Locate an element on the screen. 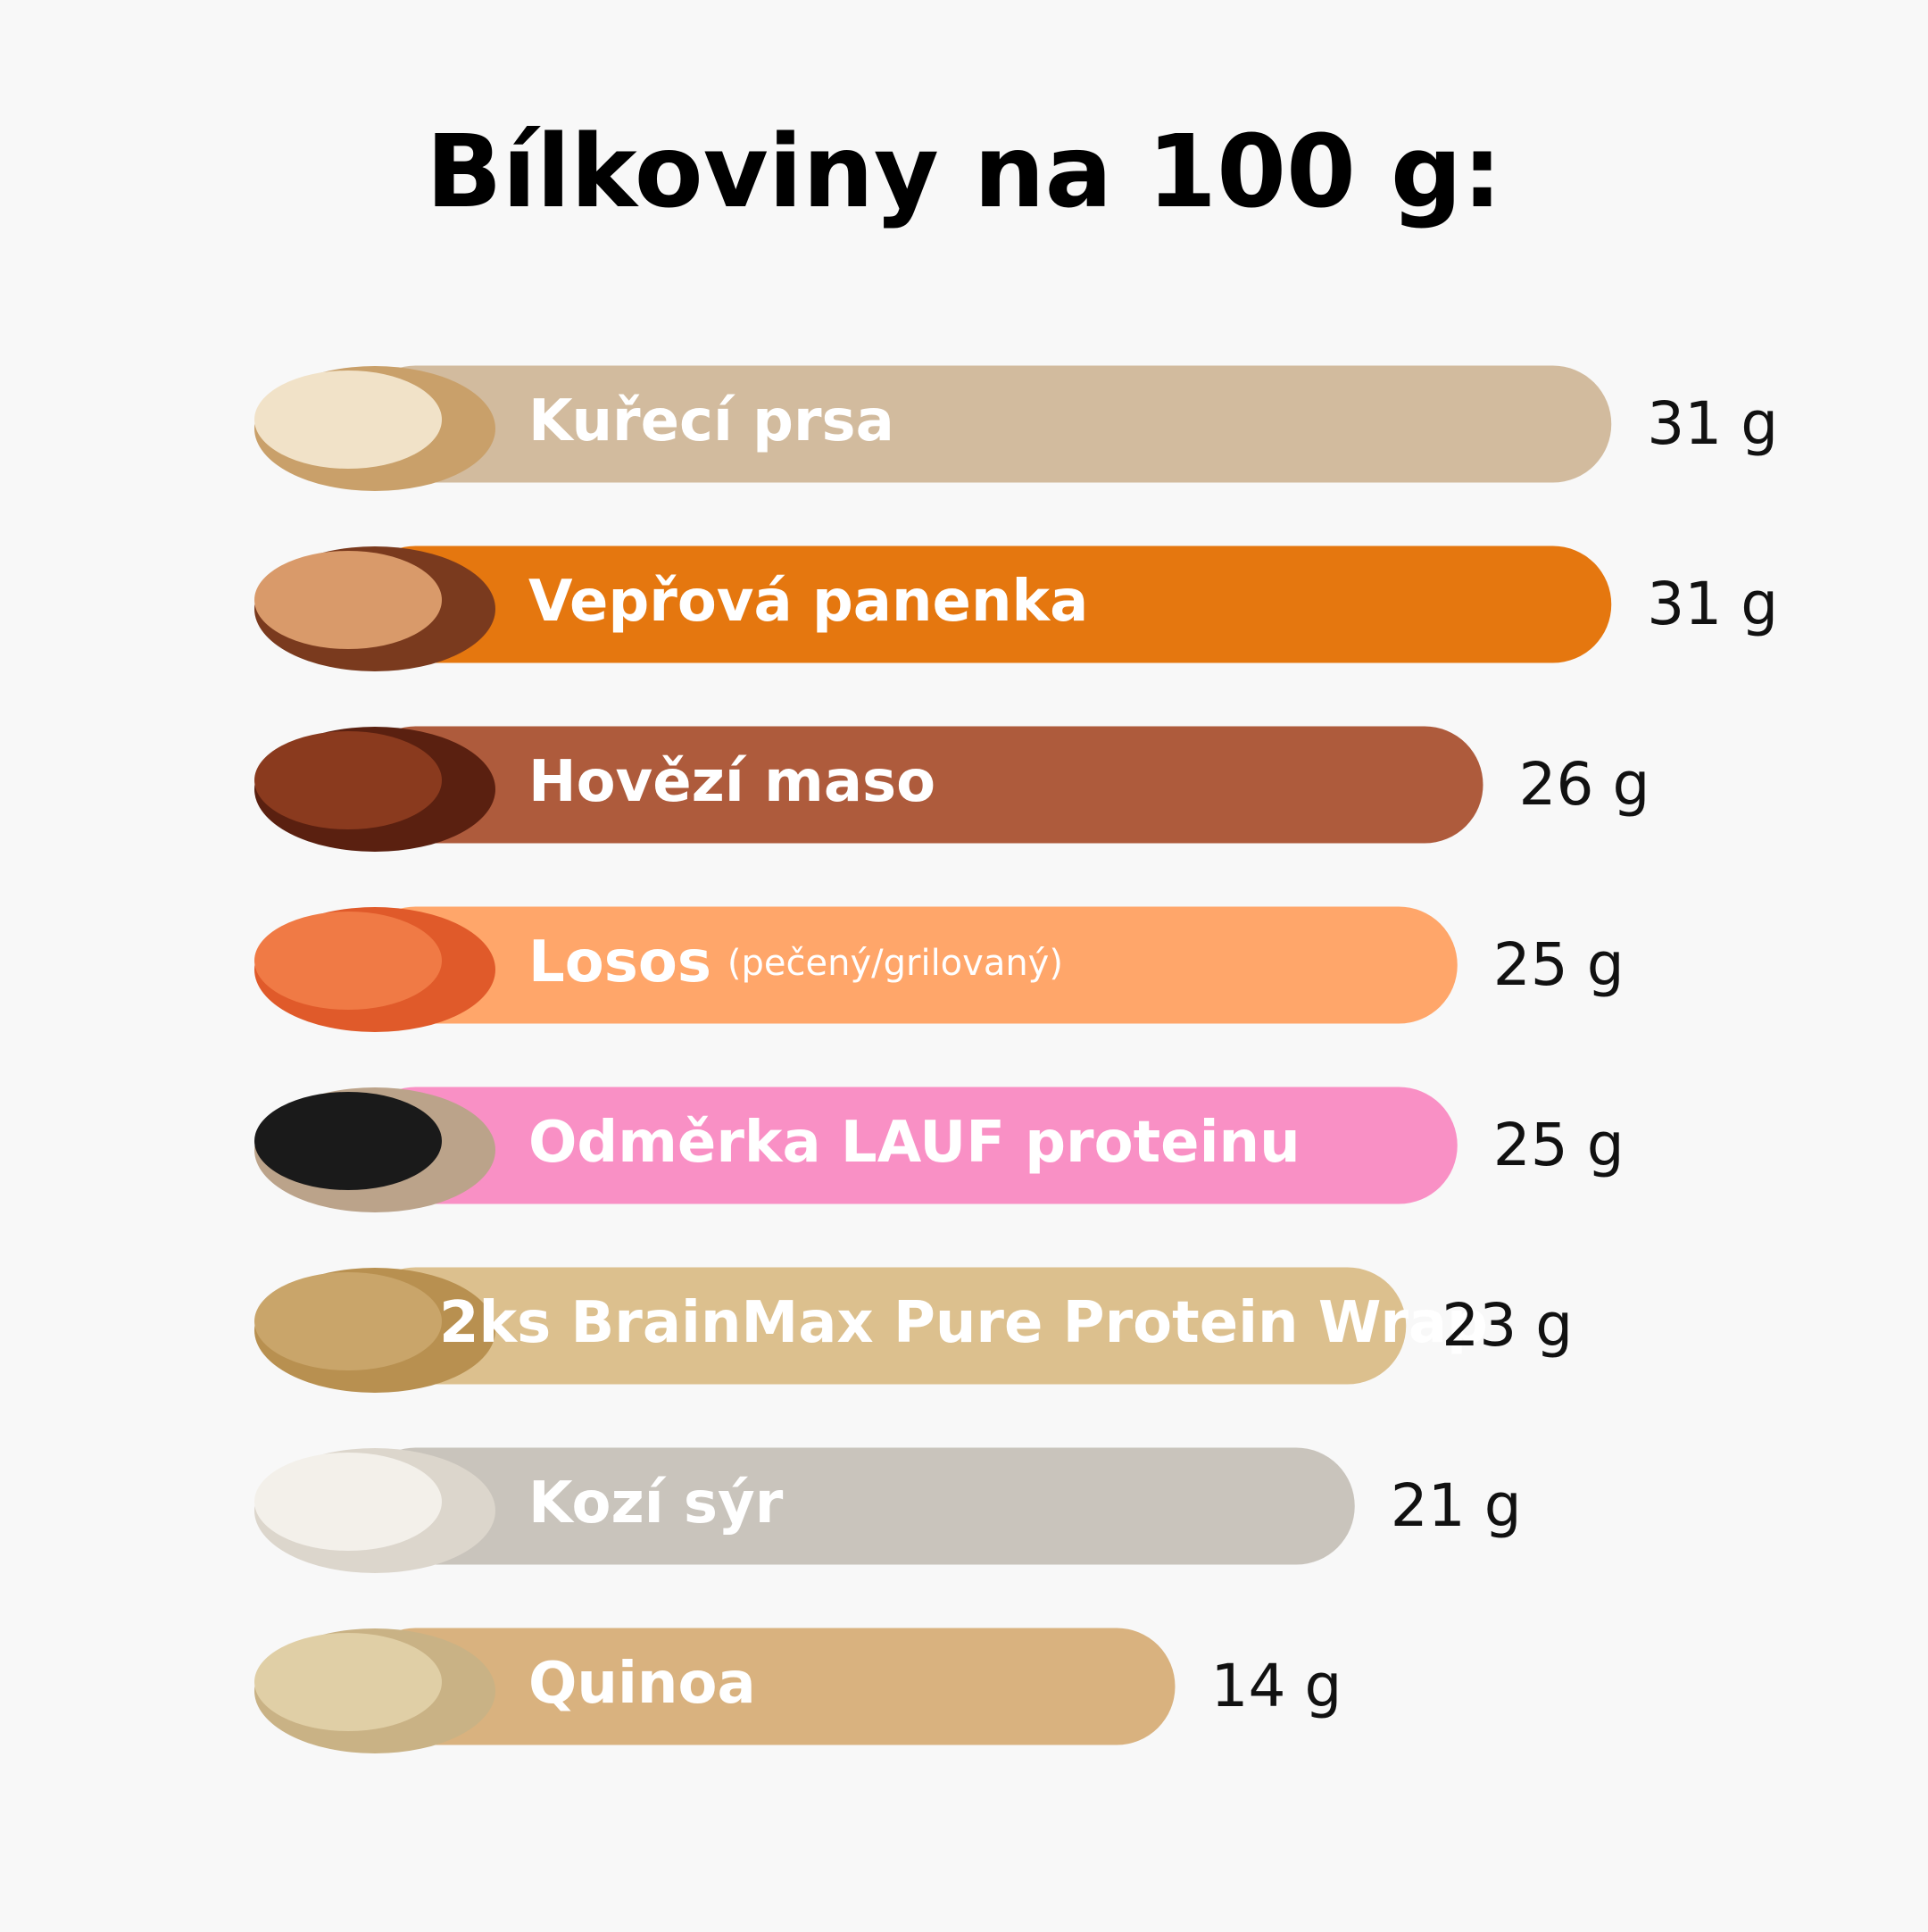 This screenshot has height=1932, width=1928. value-label: 14 g is located at coordinates (1276, 1686).